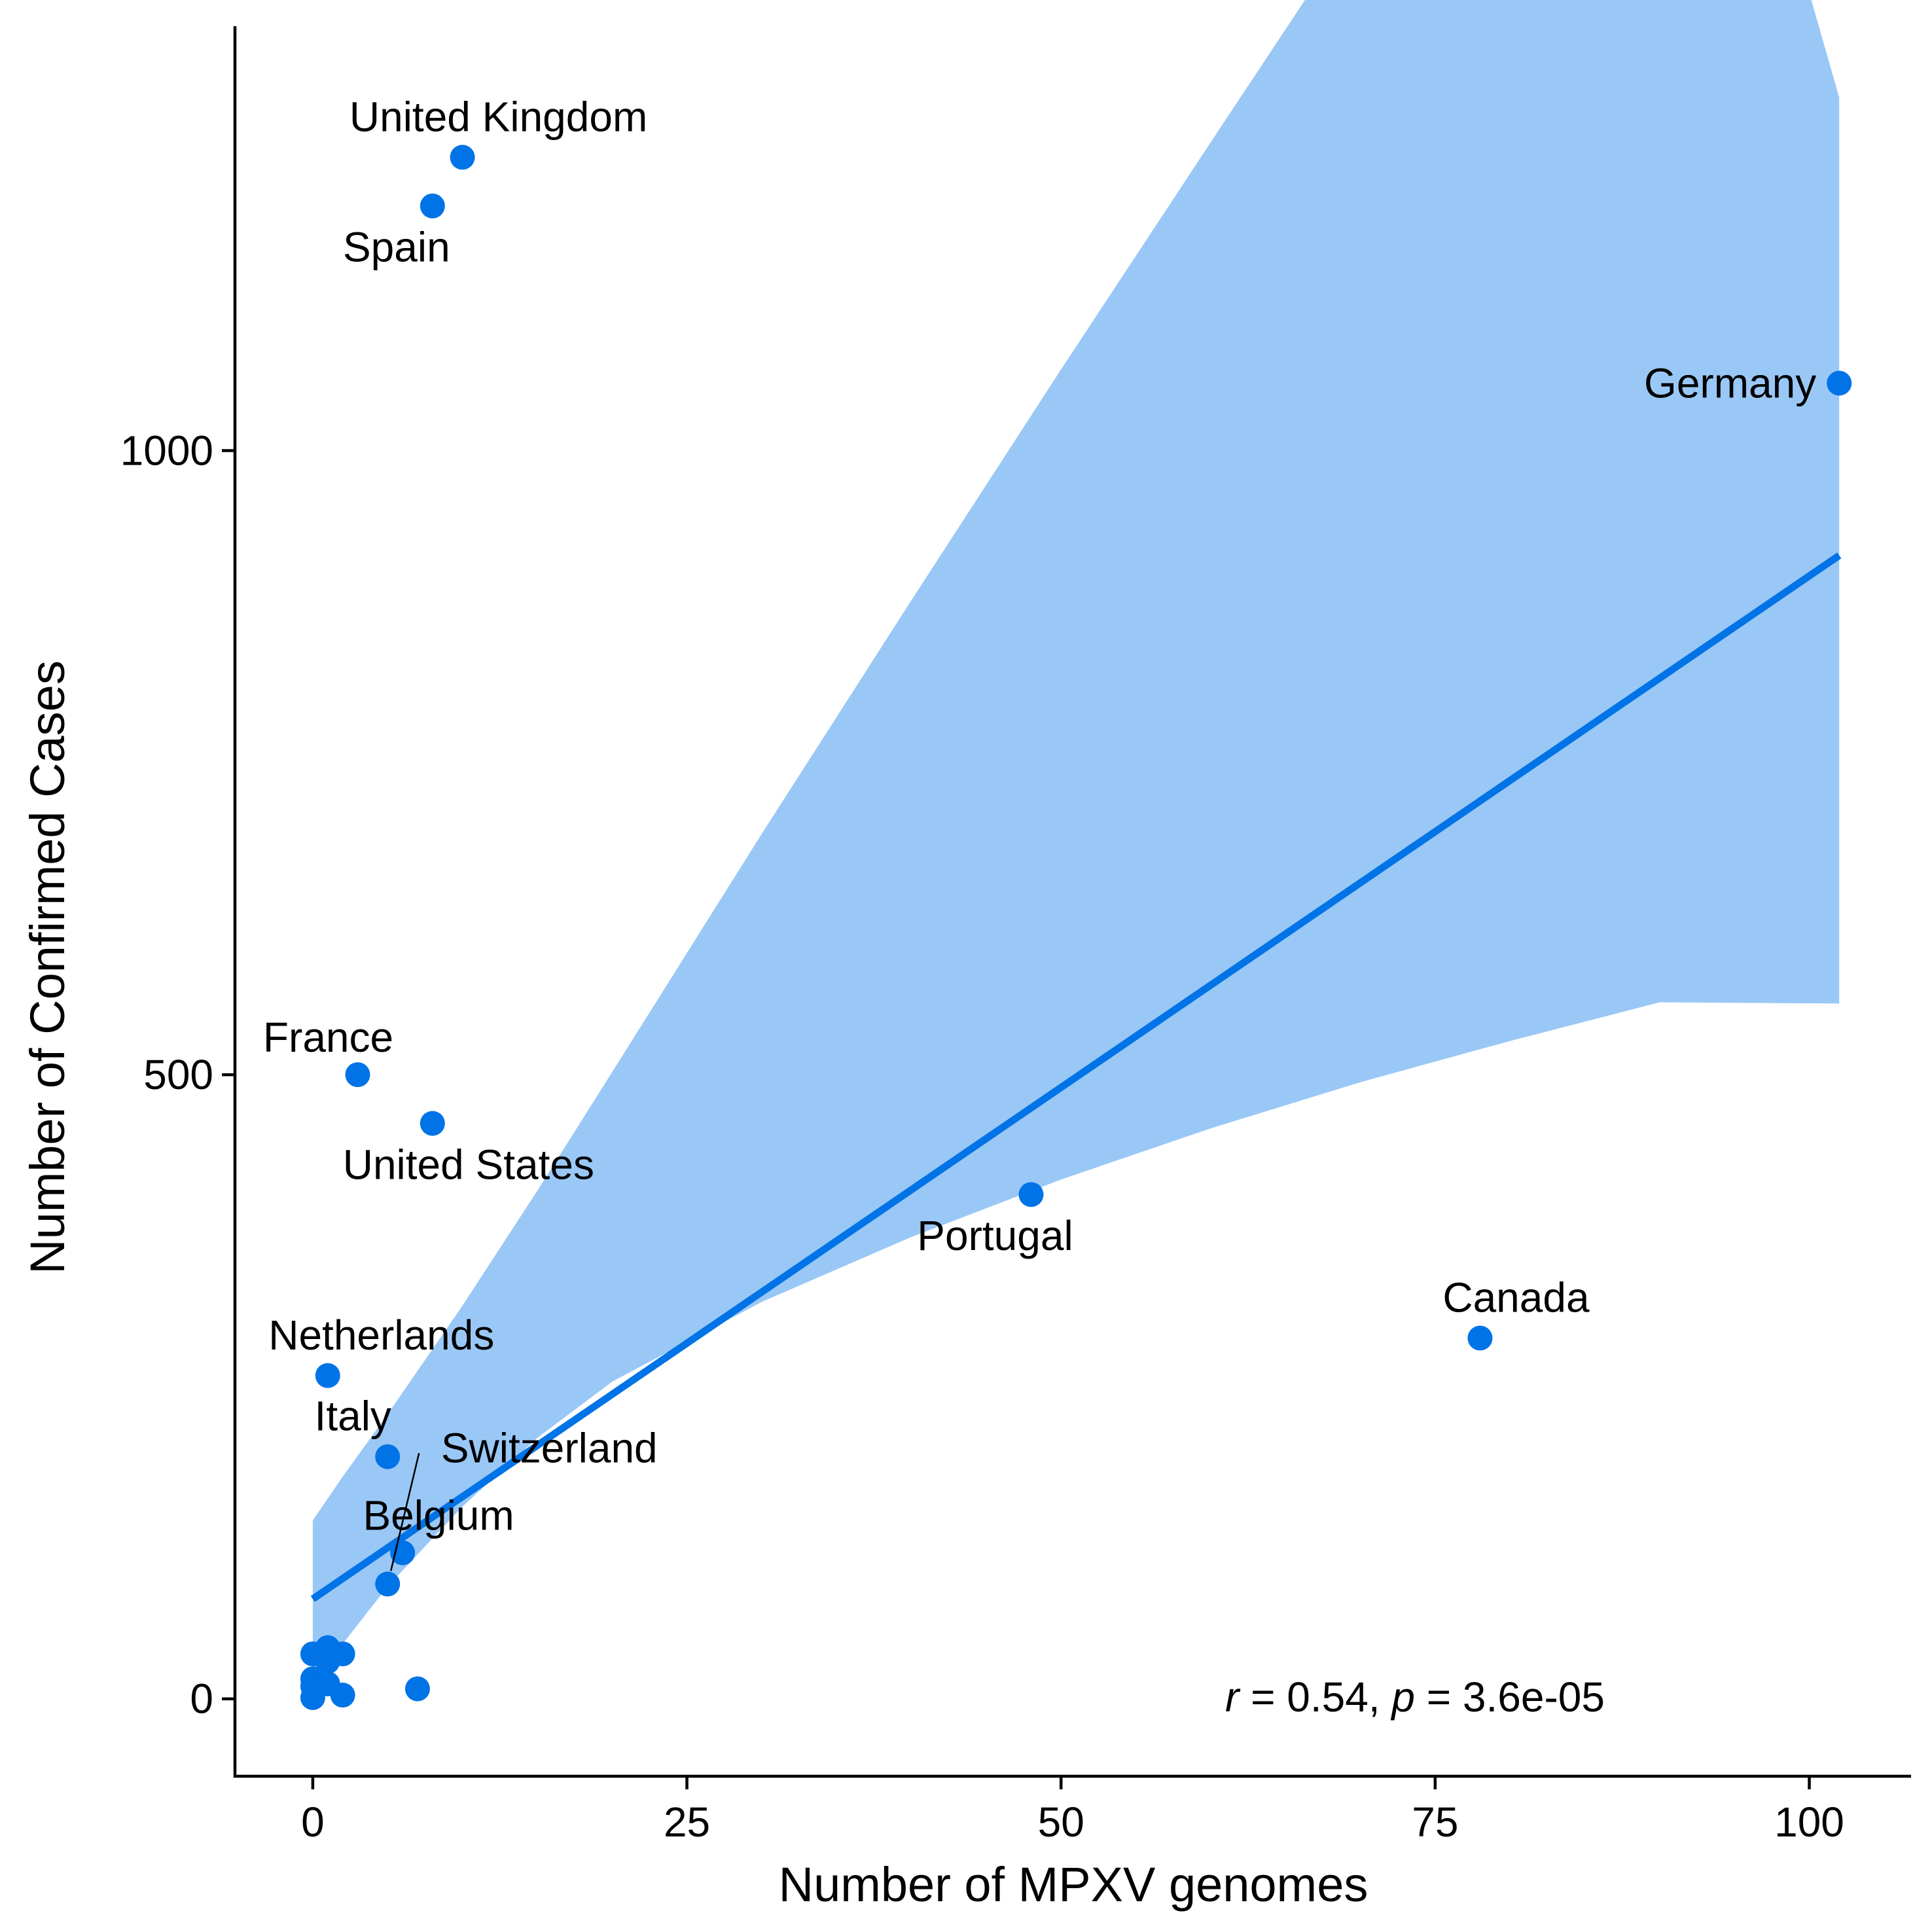 This screenshot has height=1932, width=1932. I want to click on p-symbol: p, so click(1402, 1697).